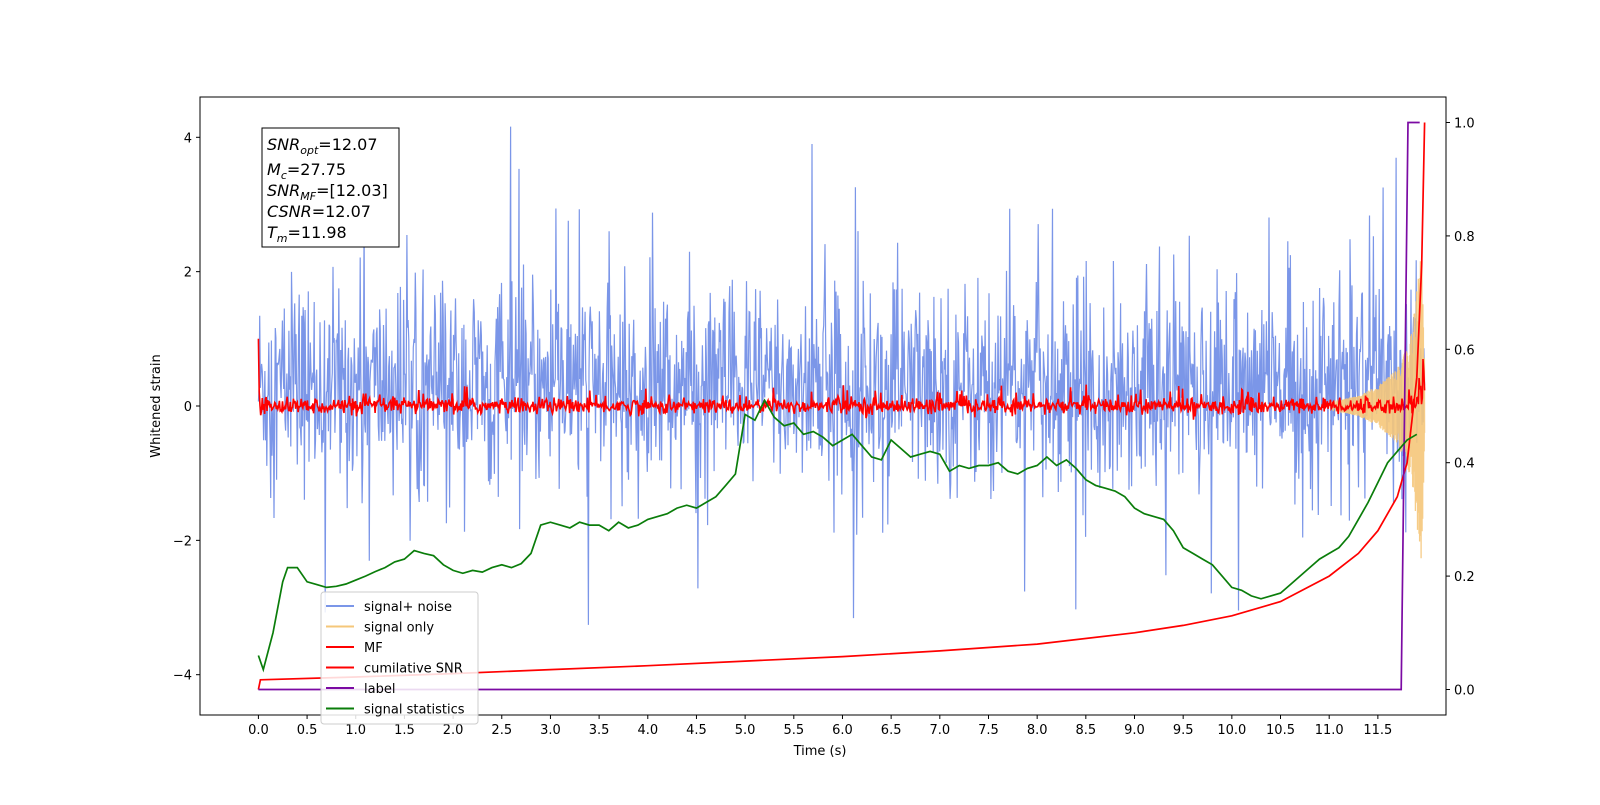 The image size is (1600, 805). I want to click on y-tick-label: −4, so click(182, 676).